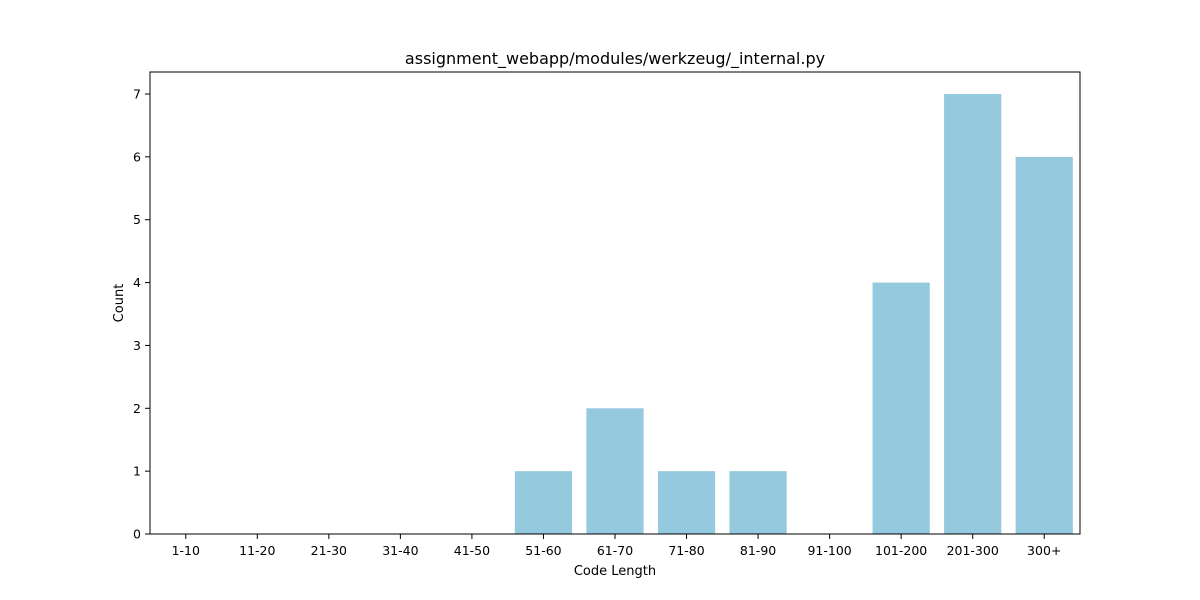 This screenshot has height=600, width=1200. Describe the element at coordinates (758, 550) in the screenshot. I see `x-tick-label: 81-90` at that location.